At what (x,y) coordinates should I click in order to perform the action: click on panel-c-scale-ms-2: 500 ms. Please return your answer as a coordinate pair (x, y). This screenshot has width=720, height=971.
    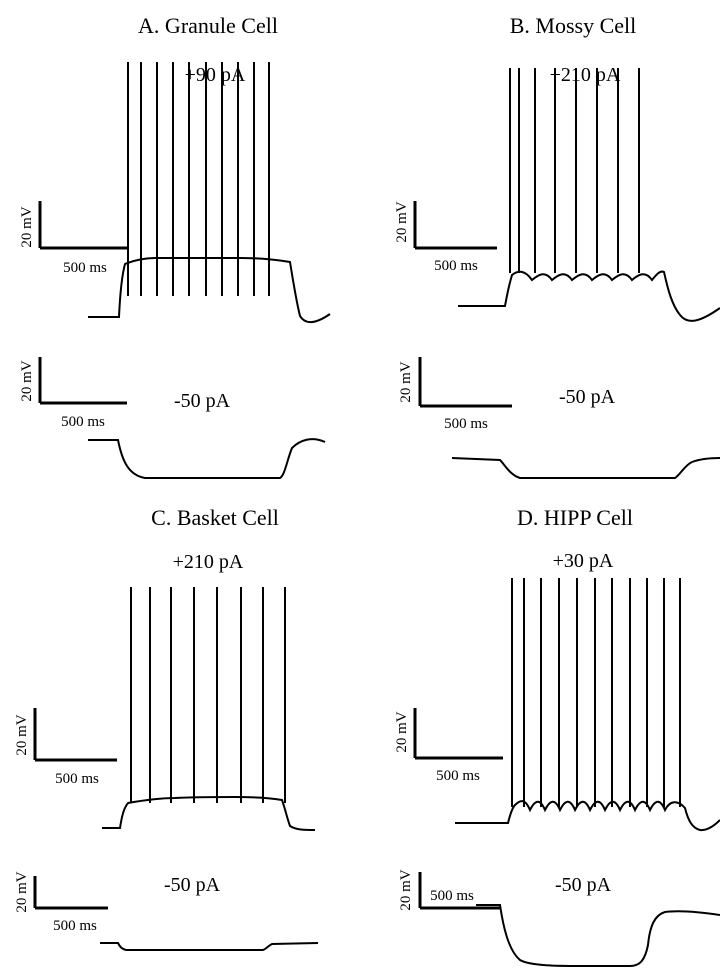
    Looking at the image, I should click on (75, 926).